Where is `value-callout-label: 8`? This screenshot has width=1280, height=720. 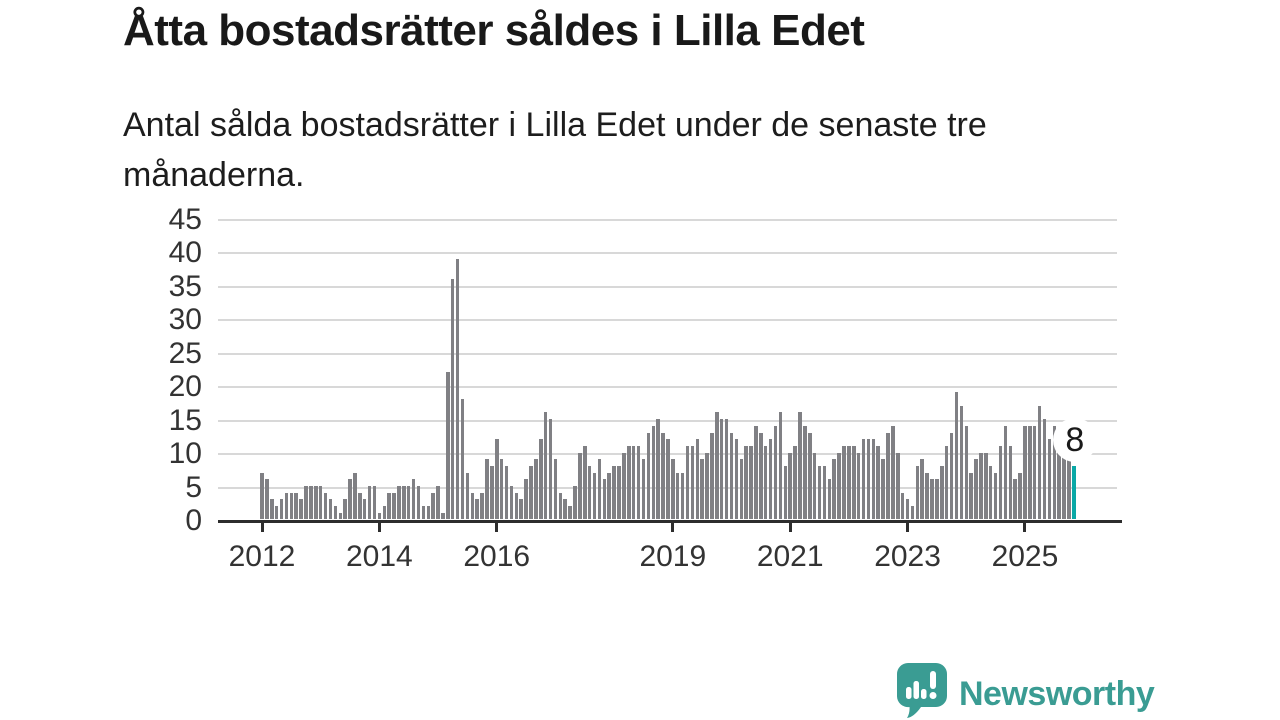 value-callout-label: 8 is located at coordinates (1075, 439).